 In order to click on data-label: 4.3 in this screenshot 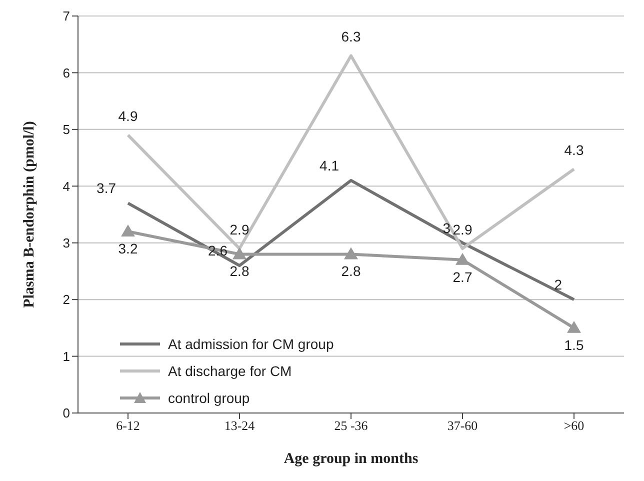, I will do `click(574, 150)`.